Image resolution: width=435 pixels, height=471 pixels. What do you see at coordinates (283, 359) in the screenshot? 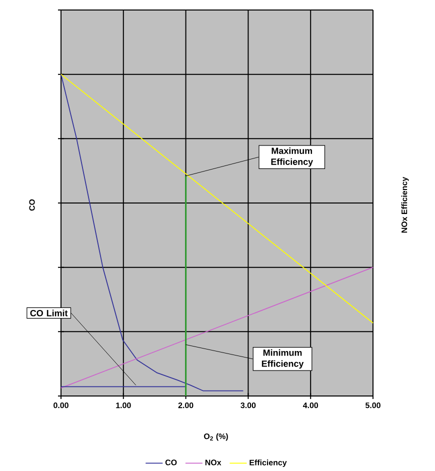
I see `annotation: Minimum Efficiency` at bounding box center [283, 359].